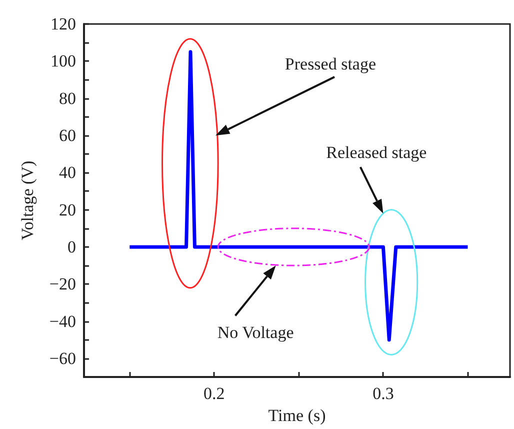 This screenshot has width=514, height=429. What do you see at coordinates (67, 172) in the screenshot?
I see `y-tick-label: 40` at bounding box center [67, 172].